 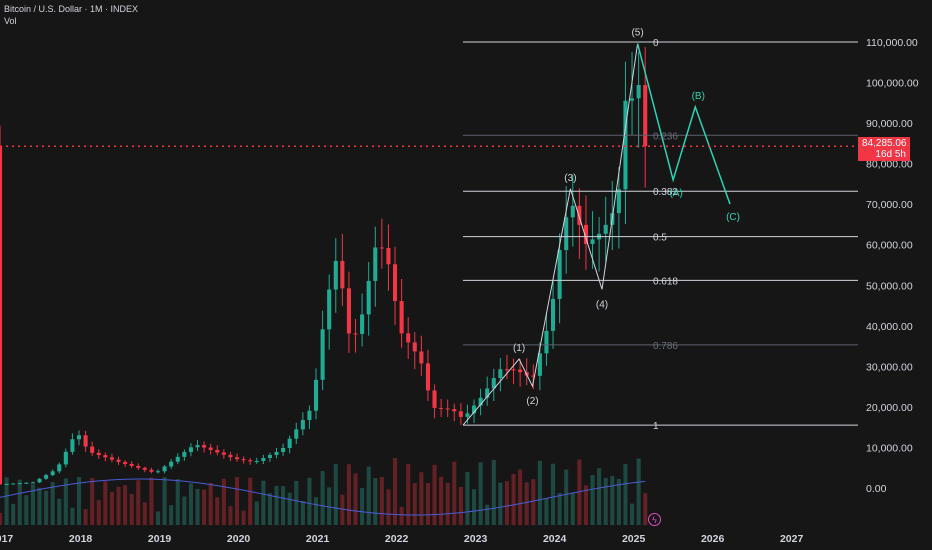 What do you see at coordinates (637, 33) in the screenshot?
I see `wave-label: (5)` at bounding box center [637, 33].